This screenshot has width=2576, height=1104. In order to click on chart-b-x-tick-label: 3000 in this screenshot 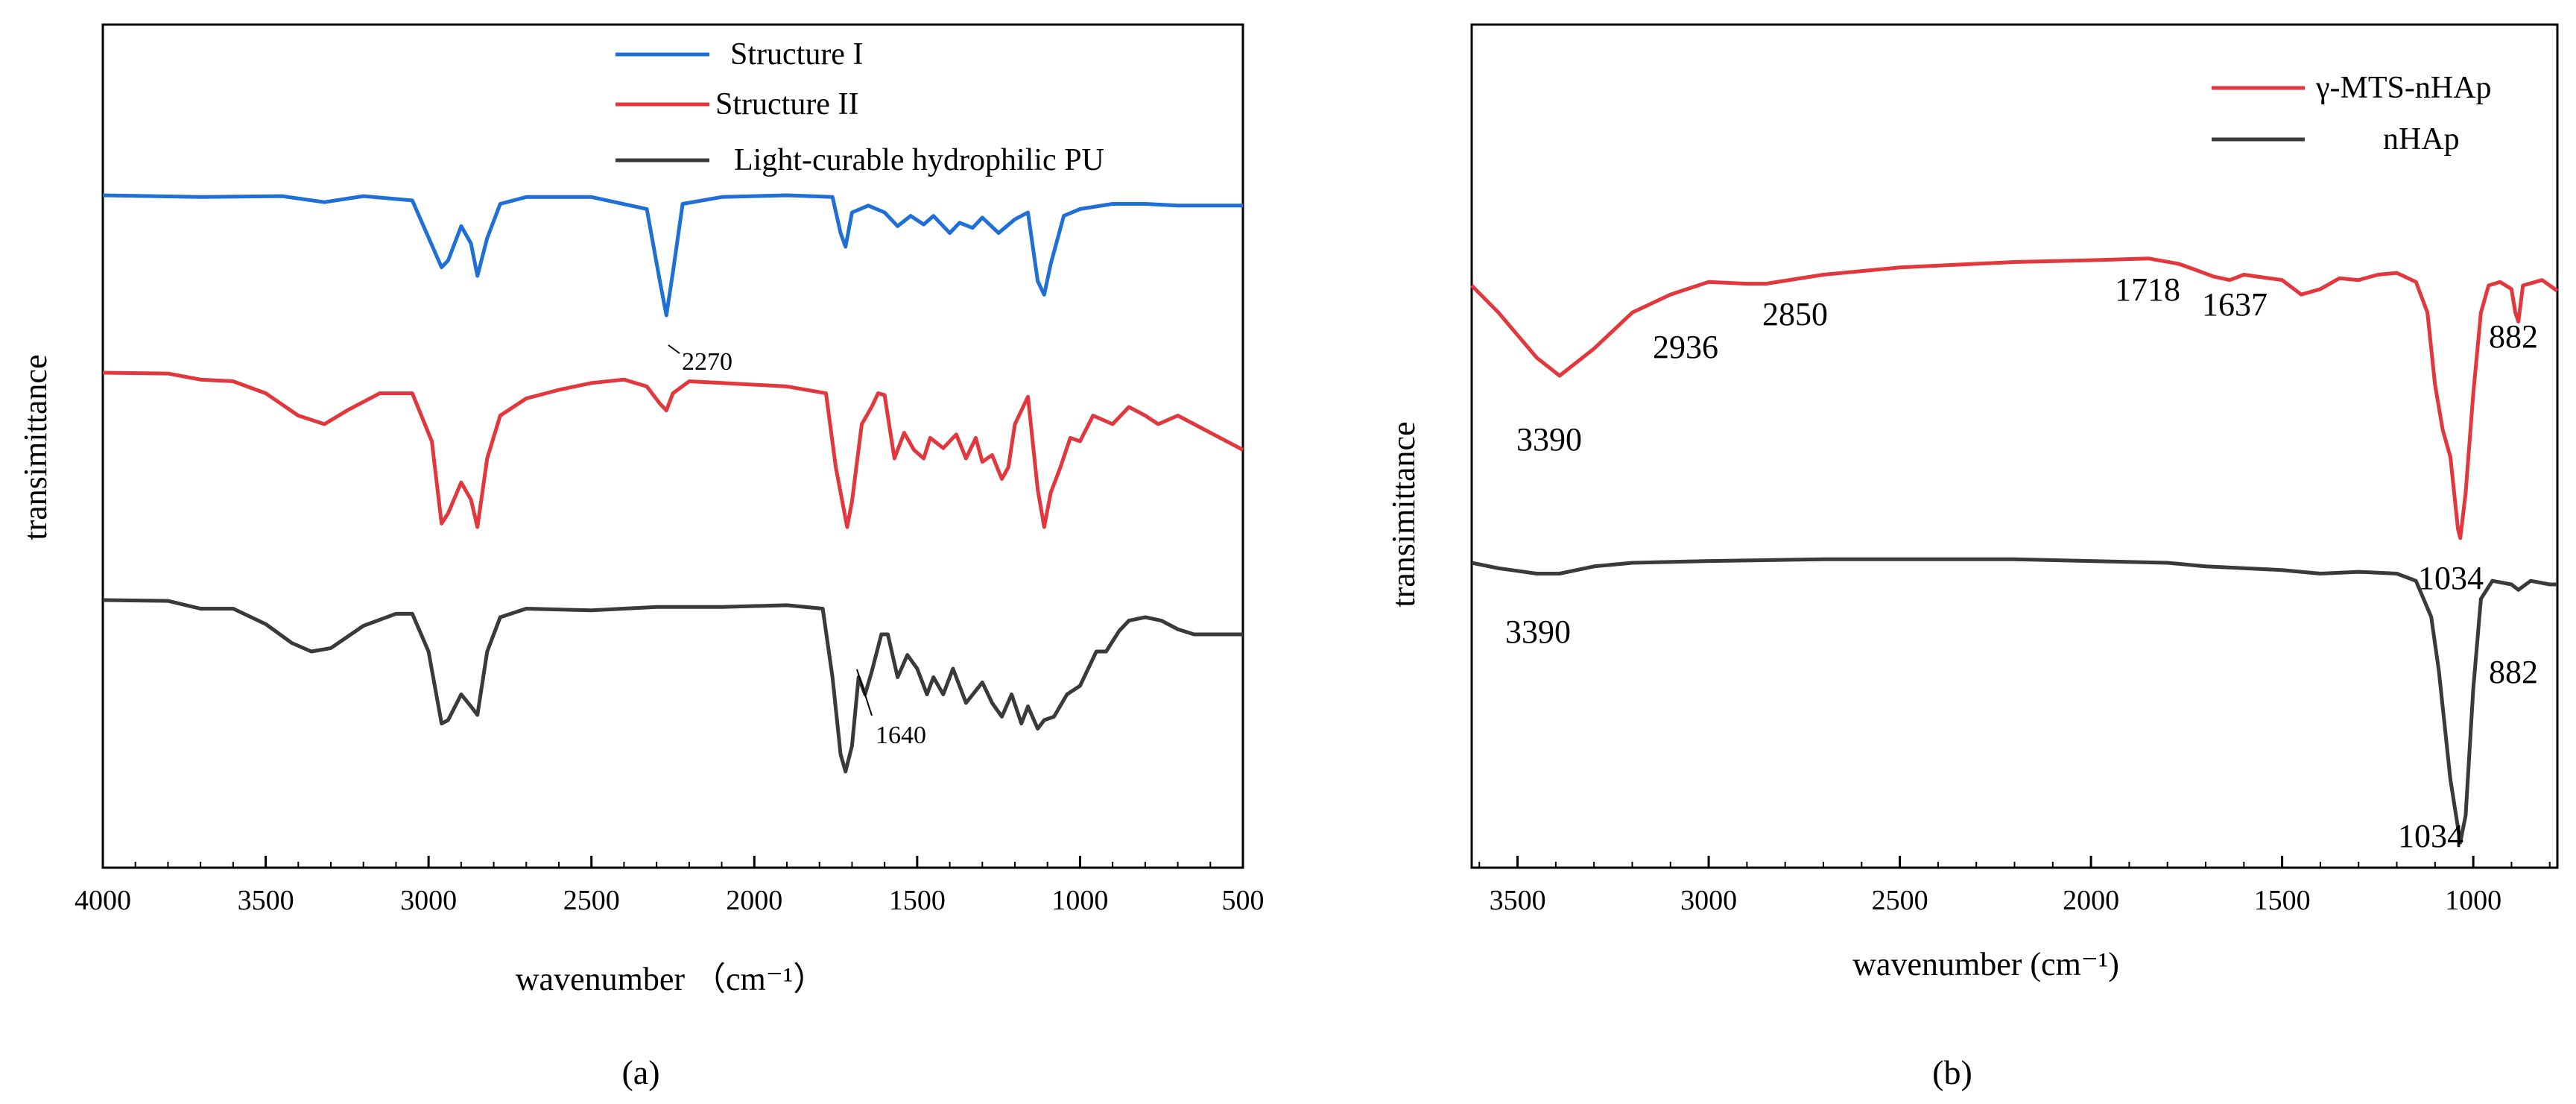, I will do `click(1708, 900)`.